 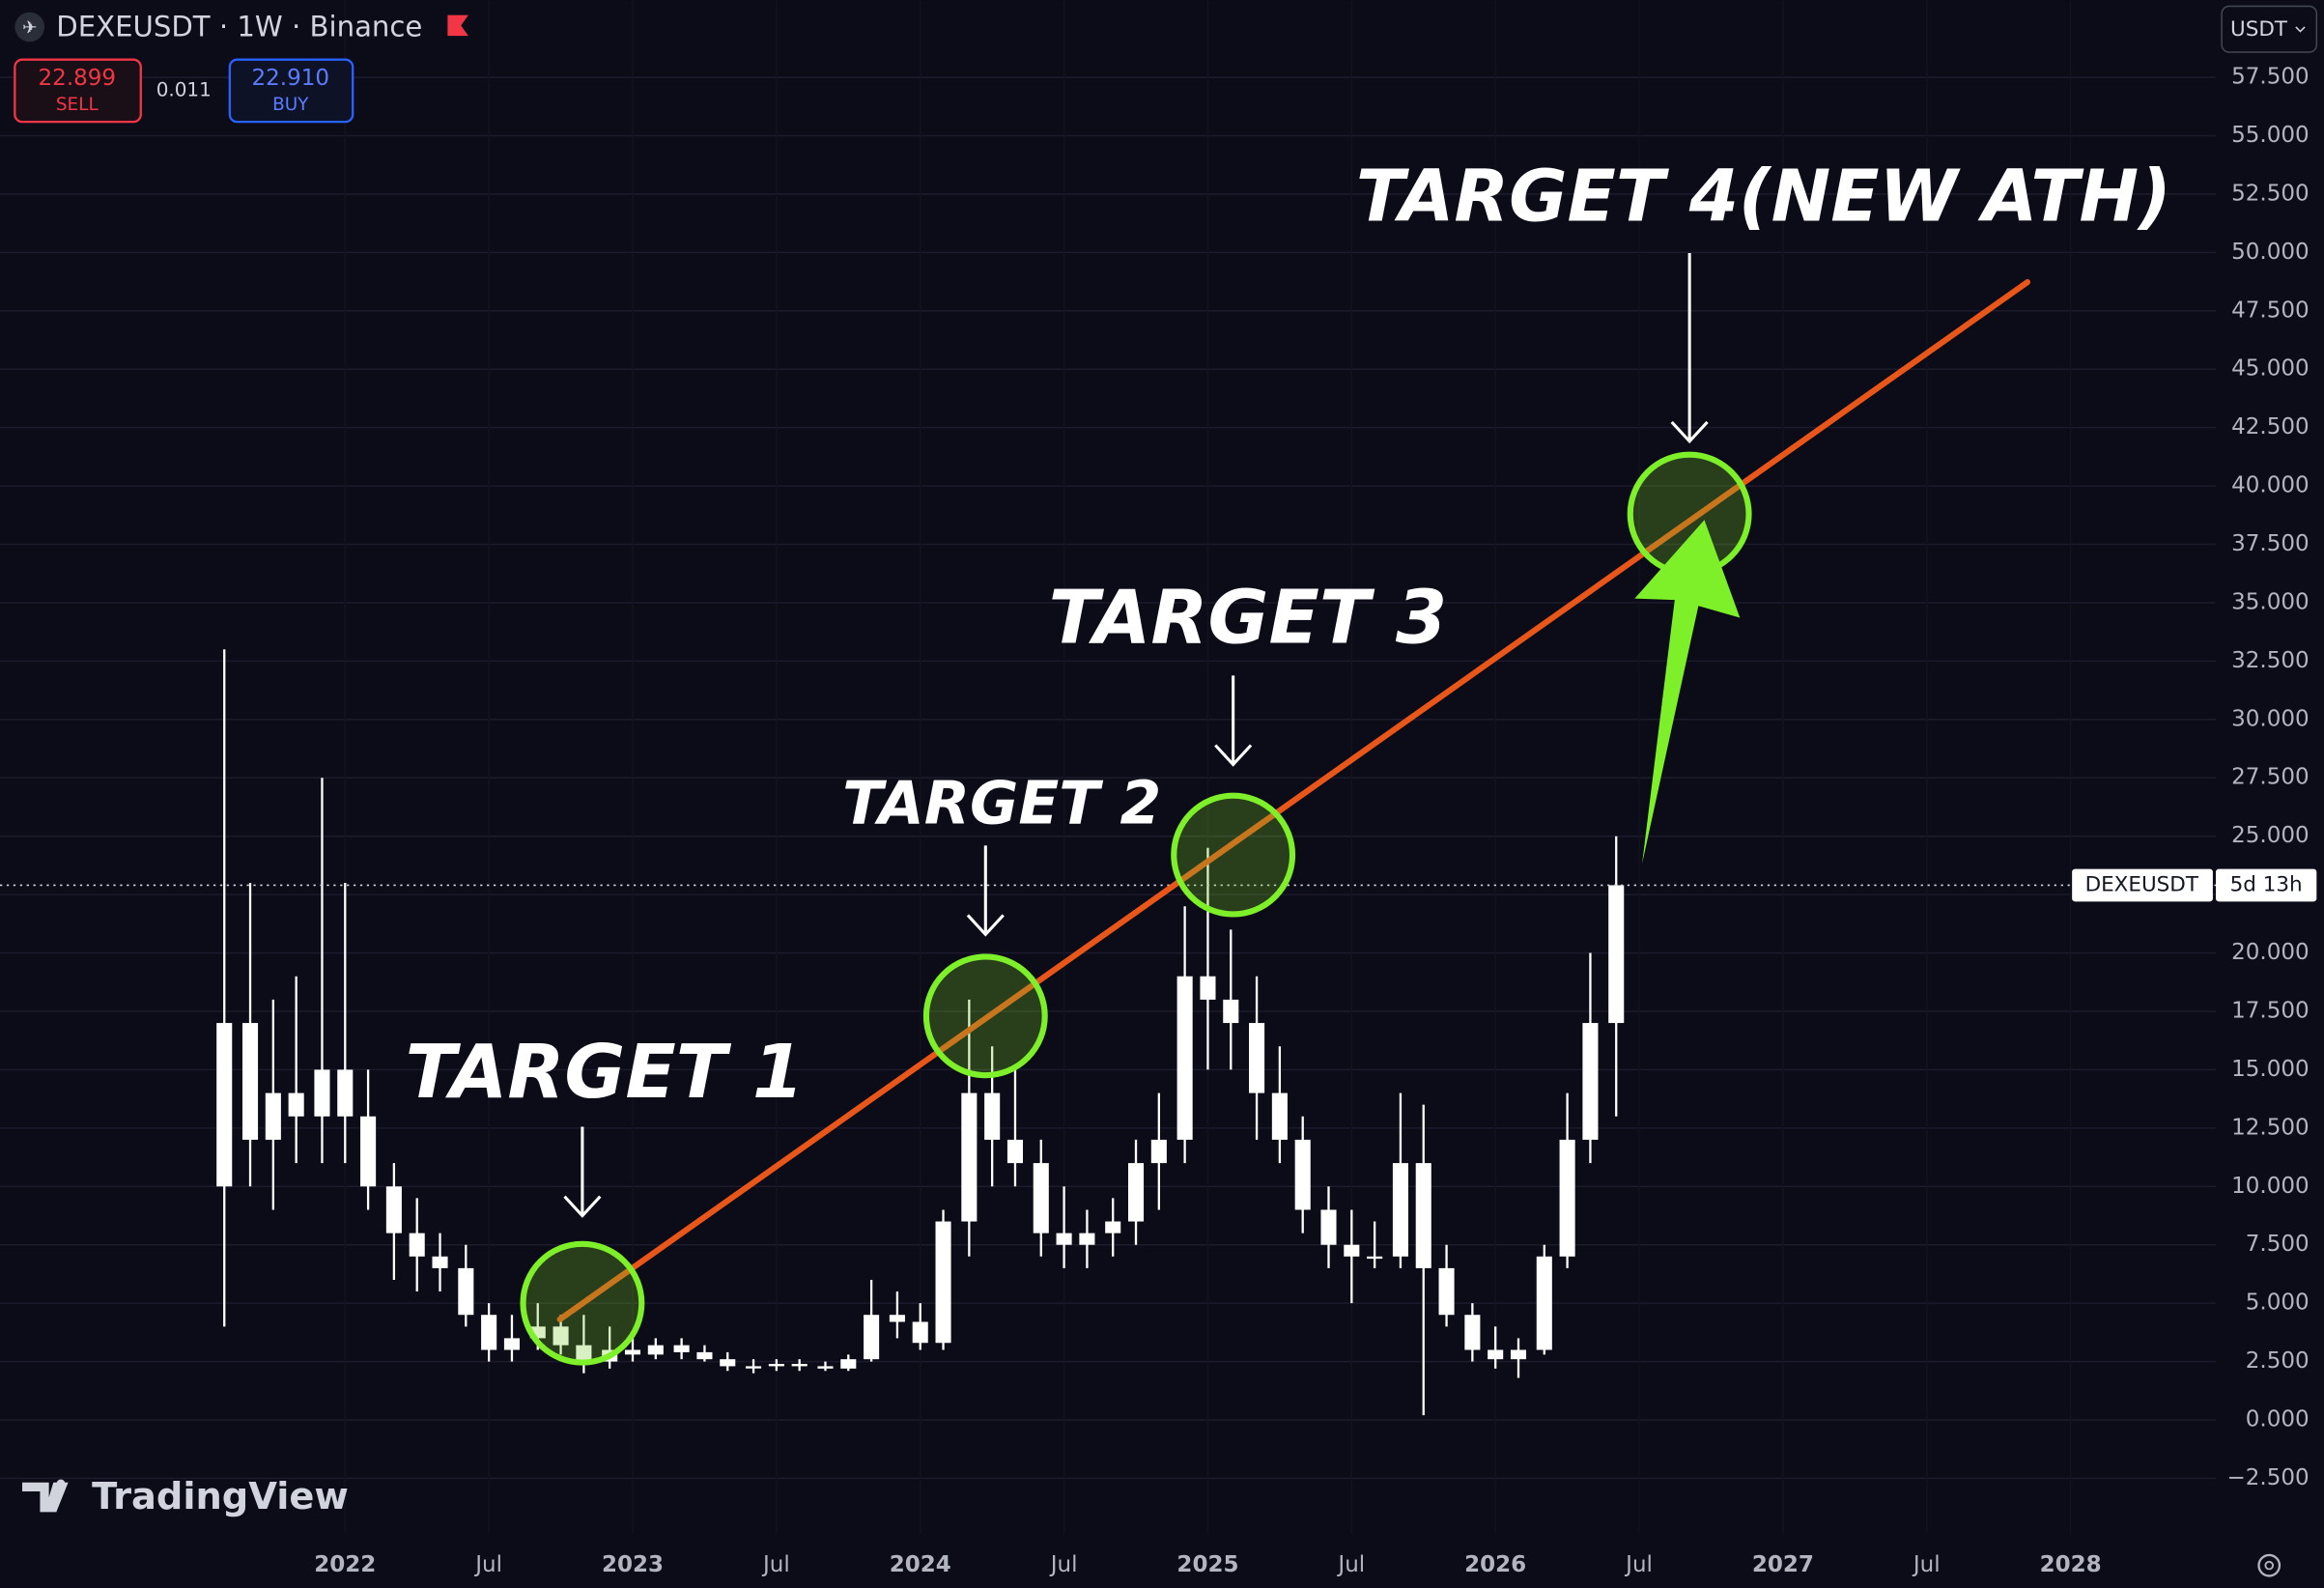 I want to click on price-tag-timer-bg, so click(x=2266, y=885).